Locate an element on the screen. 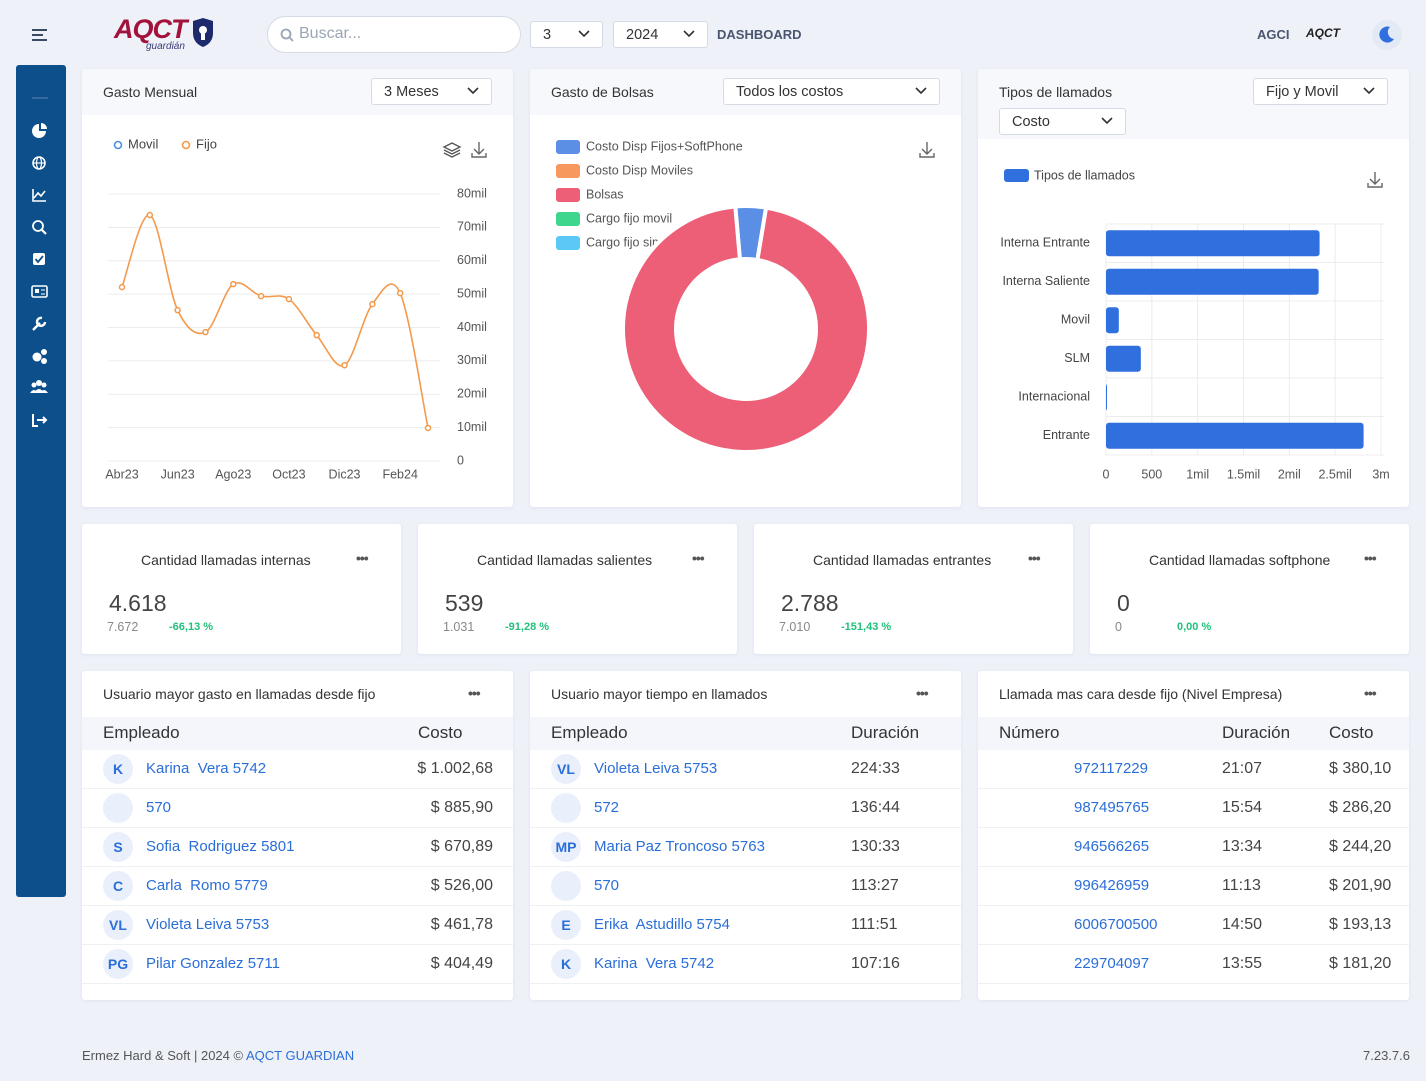  y-tick-label: 40mil is located at coordinates (472, 327).